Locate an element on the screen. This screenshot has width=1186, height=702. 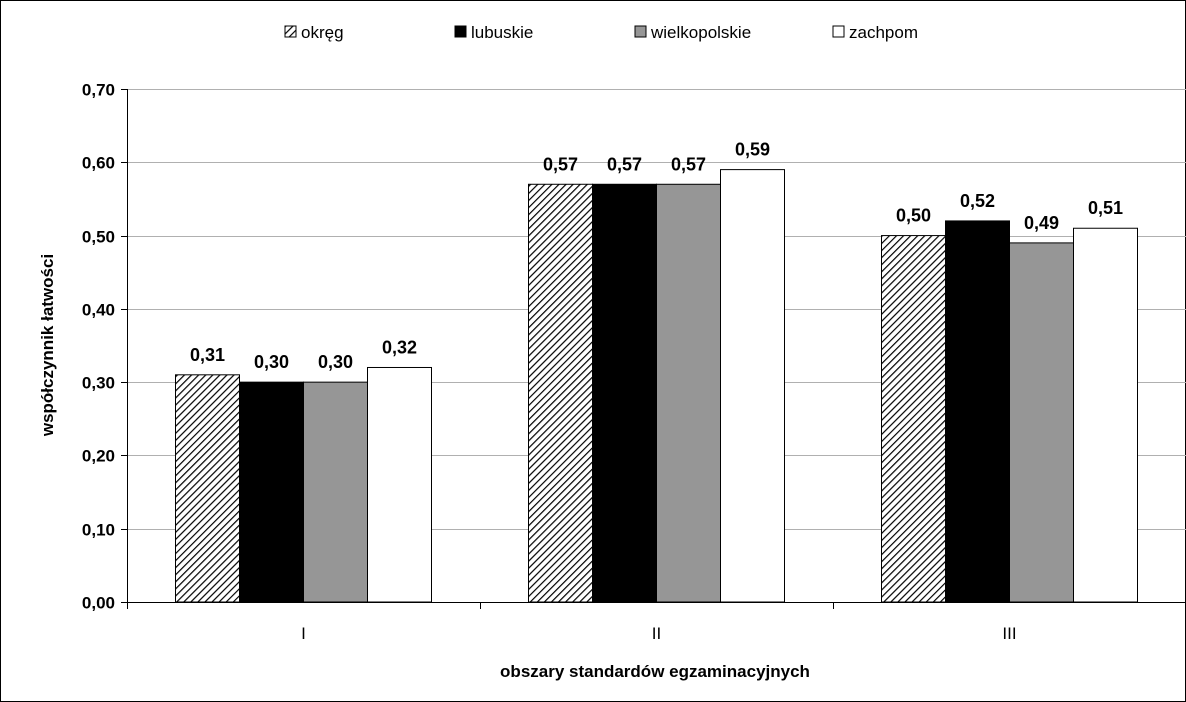
y-tick-label: 0,10 is located at coordinates (98, 530).